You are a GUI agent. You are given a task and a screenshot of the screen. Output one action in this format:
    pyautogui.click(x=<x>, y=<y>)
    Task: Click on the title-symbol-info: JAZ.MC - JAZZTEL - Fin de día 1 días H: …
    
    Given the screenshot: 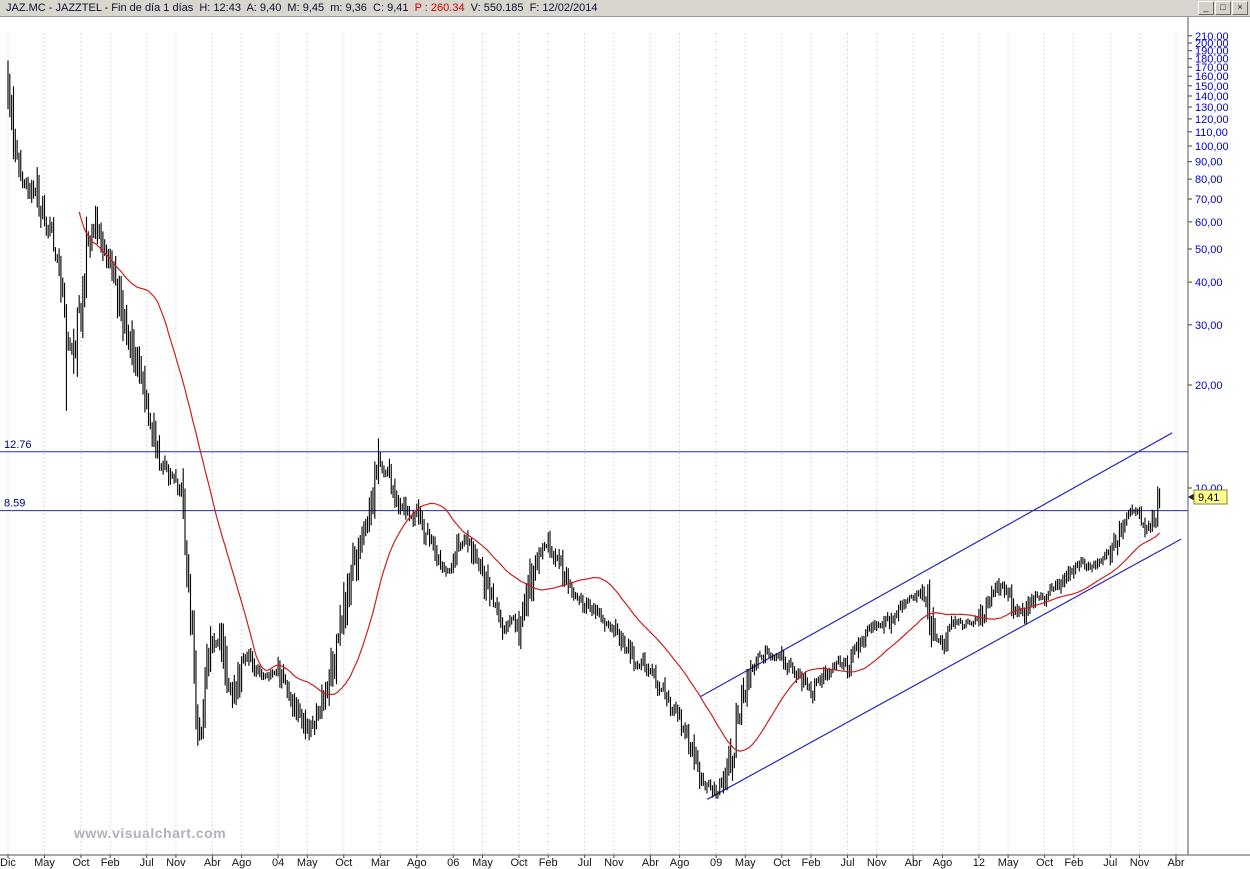 What is the action you would take?
    pyautogui.click(x=210, y=8)
    